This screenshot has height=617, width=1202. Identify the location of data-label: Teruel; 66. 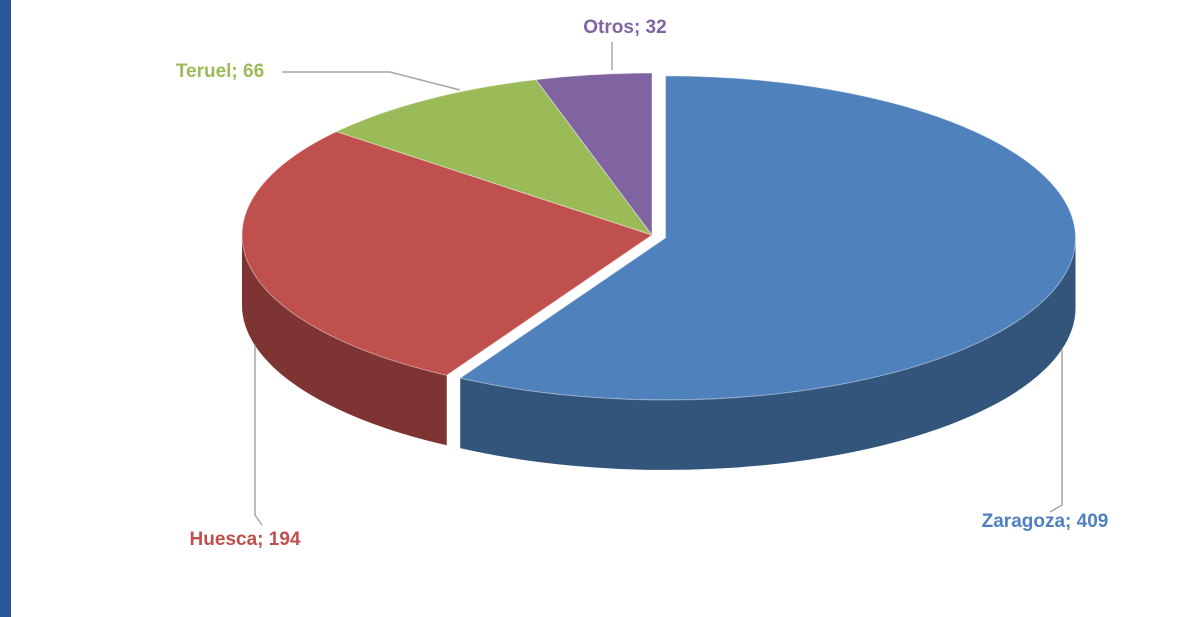
(220, 71).